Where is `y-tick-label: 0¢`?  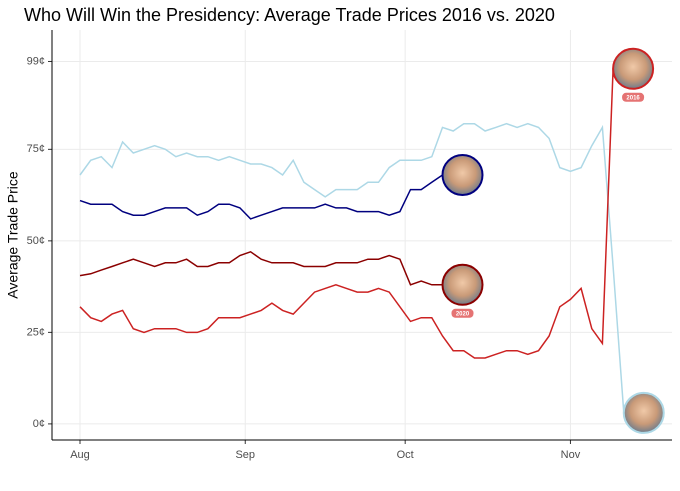 y-tick-label: 0¢ is located at coordinates (39, 424).